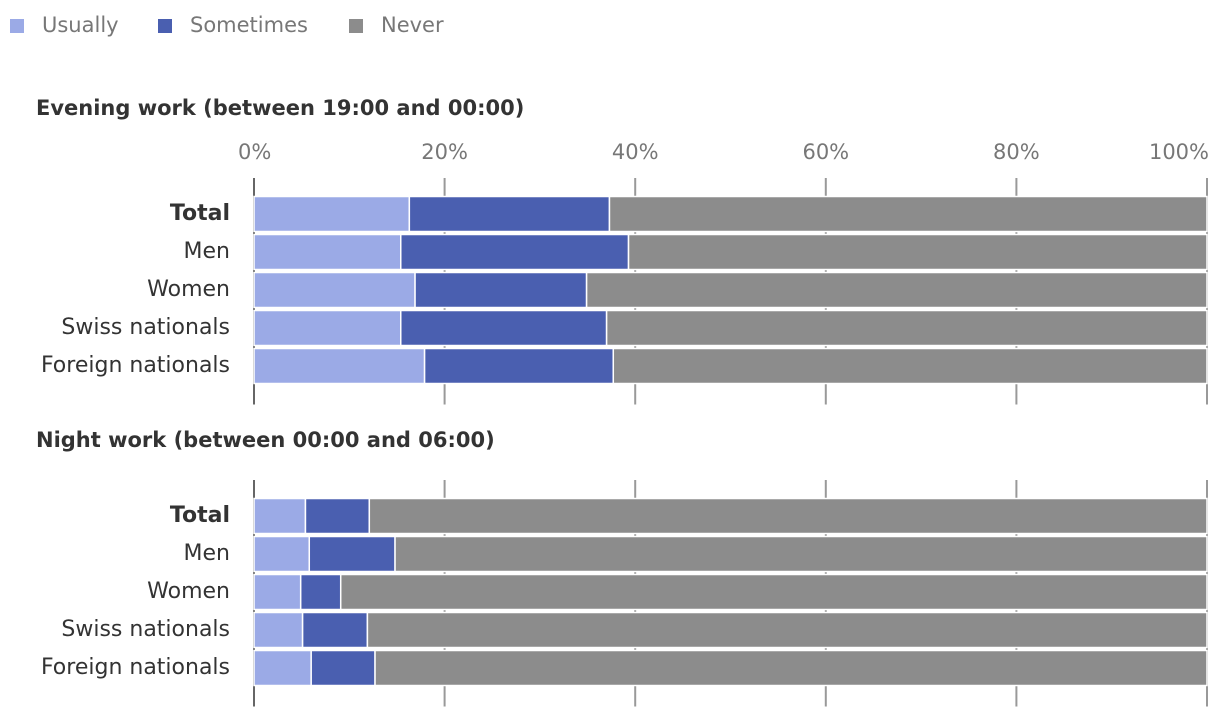  Describe the element at coordinates (825, 152) in the screenshot. I see `x-tick-label: 60%` at that location.